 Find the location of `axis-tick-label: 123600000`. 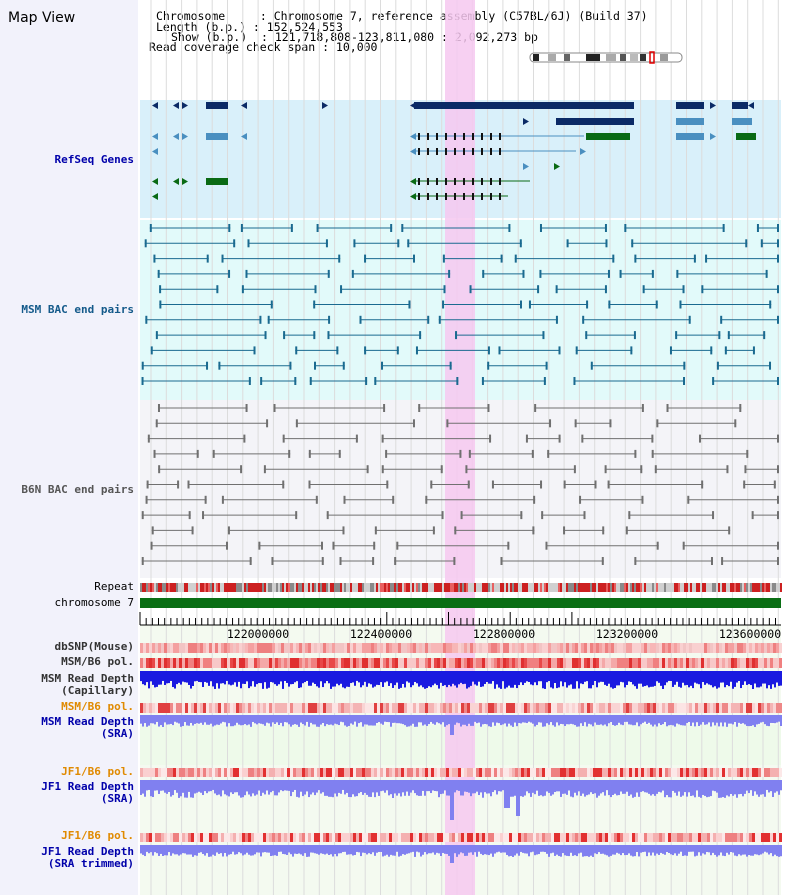

axis-tick-label: 123600000 is located at coordinates (750, 634).